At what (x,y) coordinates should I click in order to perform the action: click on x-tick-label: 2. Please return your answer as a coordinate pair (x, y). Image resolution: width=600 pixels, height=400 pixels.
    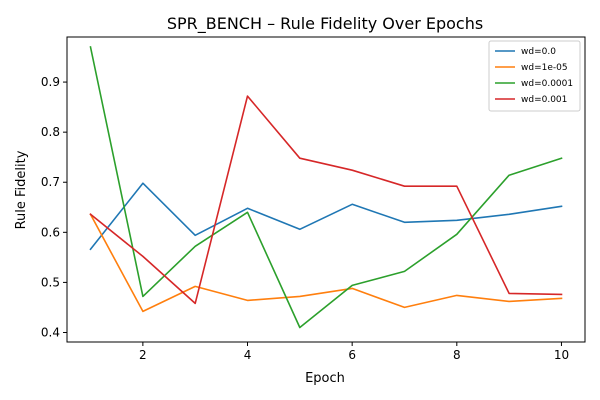
    Looking at the image, I should click on (143, 355).